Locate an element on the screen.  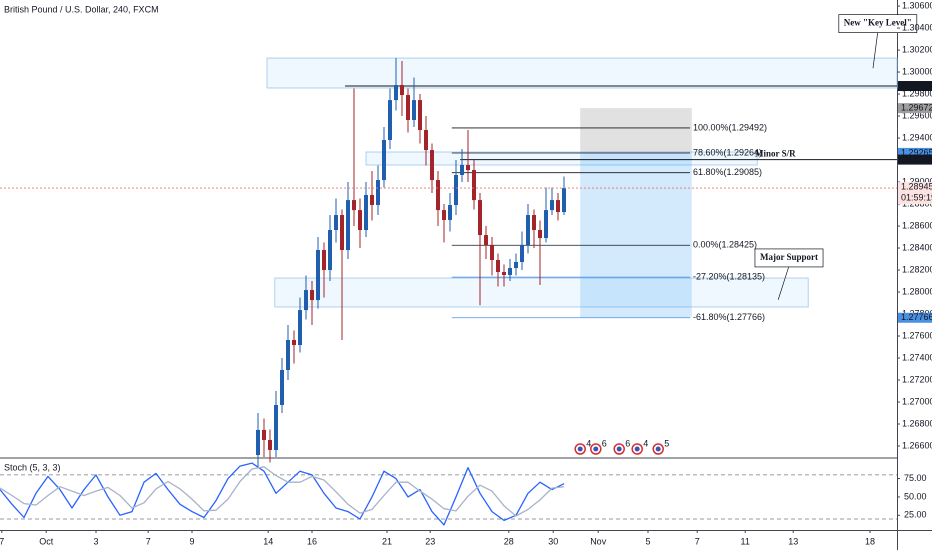
position-target is located at coordinates (636, 235).